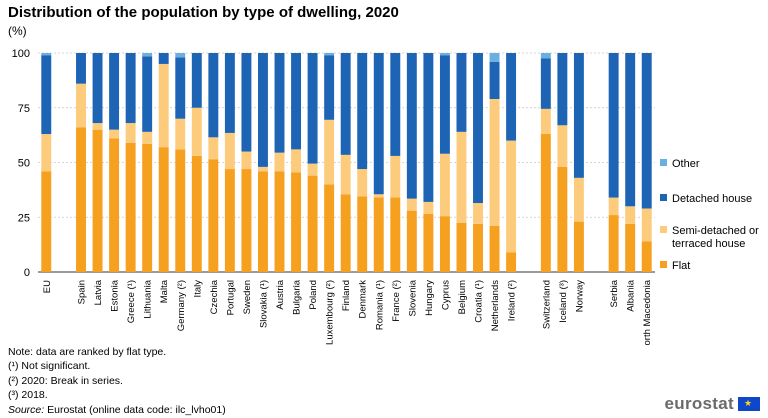 This screenshot has width=768, height=418. I want to click on y-tick-label: 50, so click(24, 164).